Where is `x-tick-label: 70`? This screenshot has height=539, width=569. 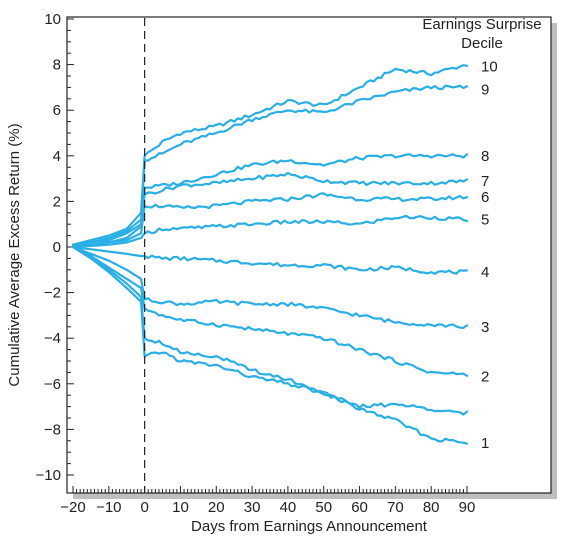 x-tick-label: 70 is located at coordinates (395, 507).